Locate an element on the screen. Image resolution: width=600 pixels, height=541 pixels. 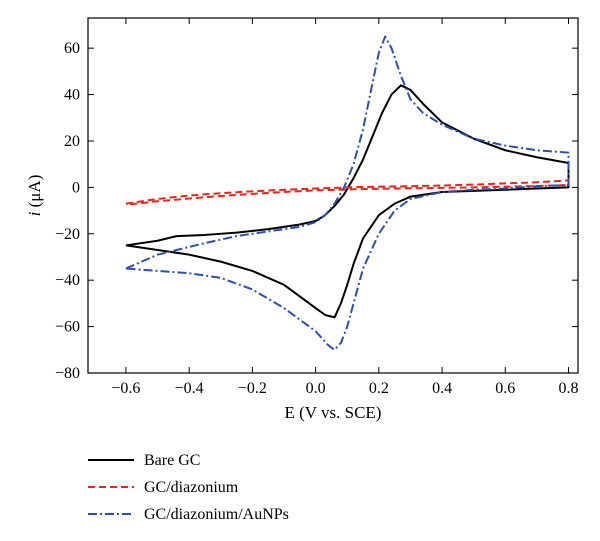
x-tick-label: −0.2 is located at coordinates (252, 388).